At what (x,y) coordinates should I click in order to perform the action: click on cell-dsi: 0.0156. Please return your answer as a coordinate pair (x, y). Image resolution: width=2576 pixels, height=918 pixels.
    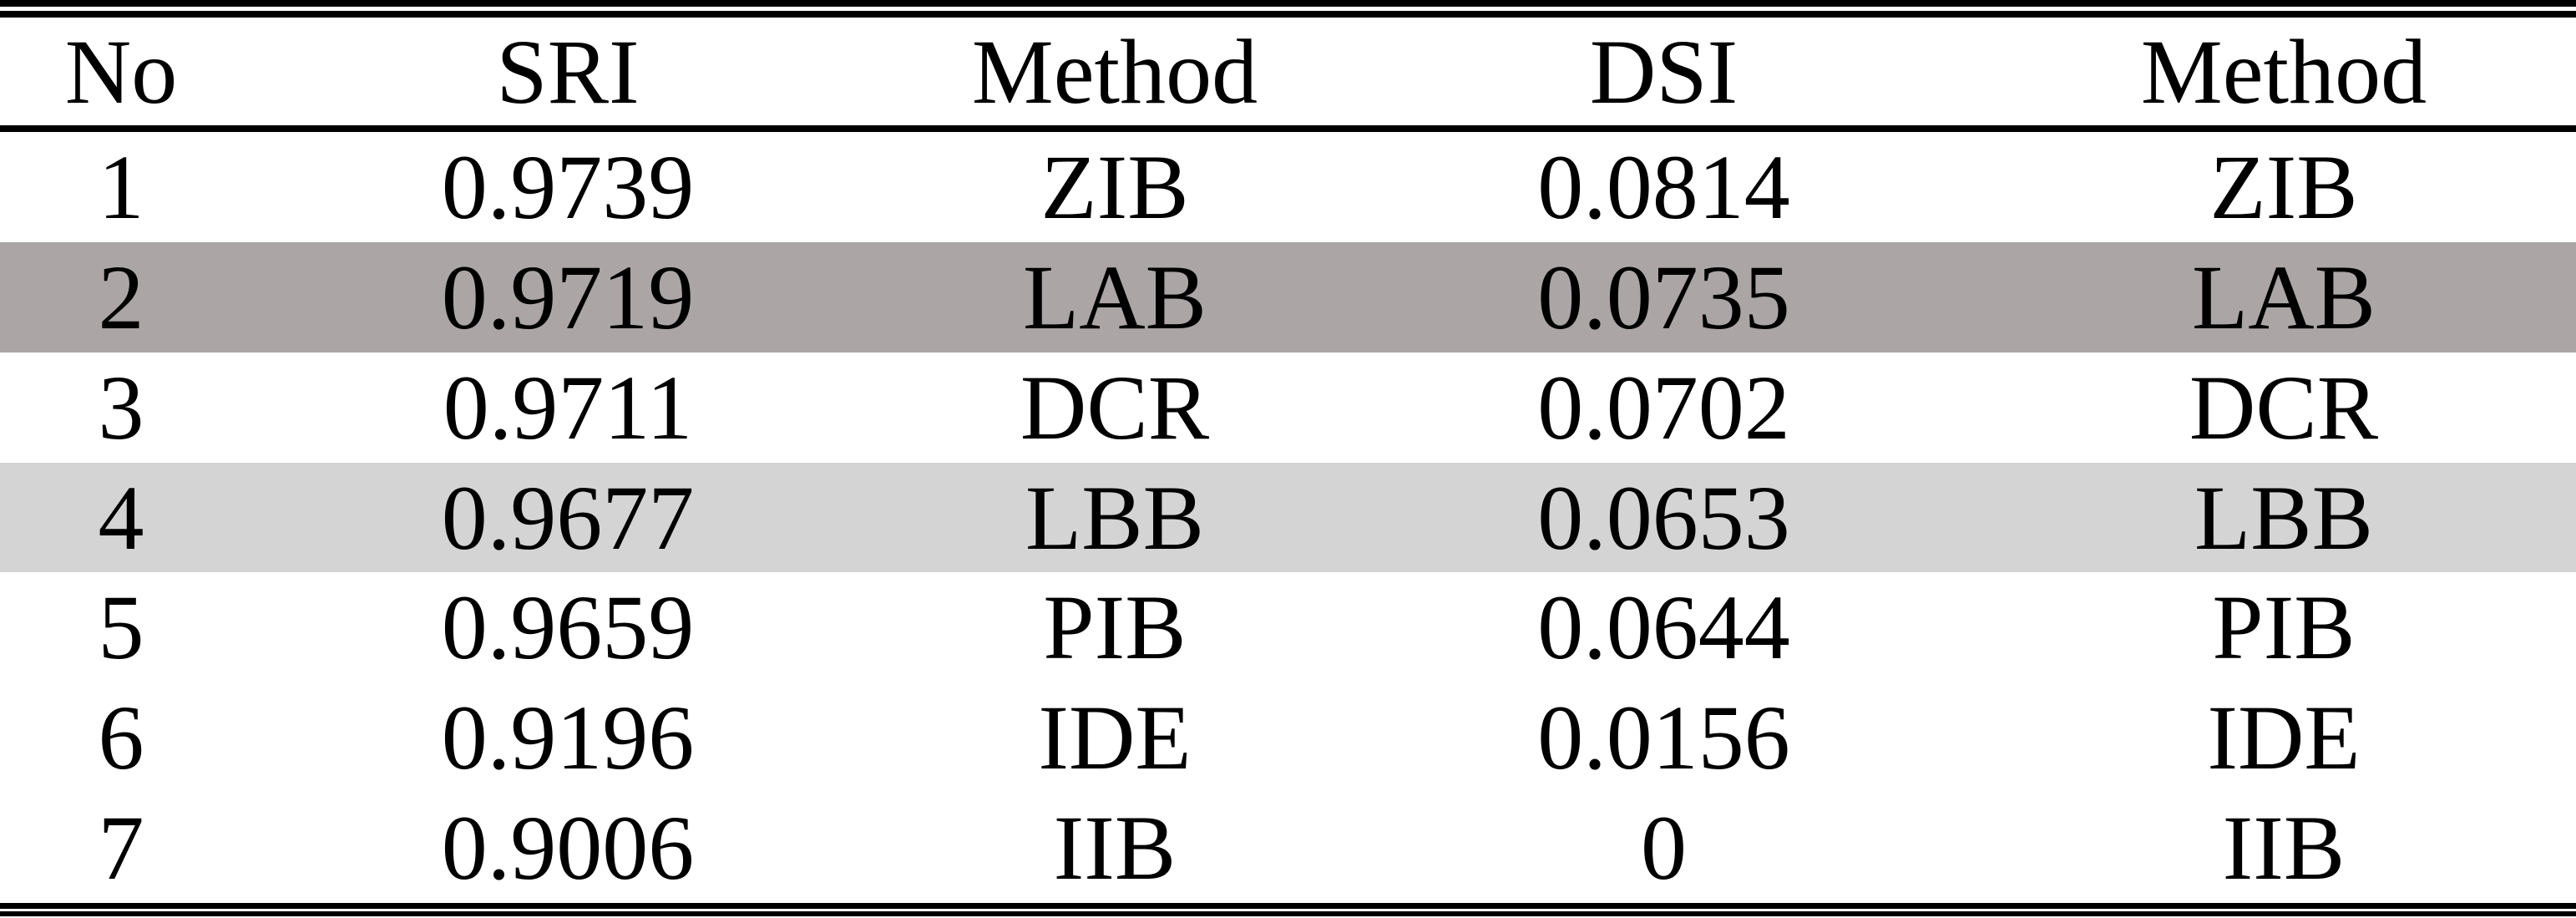
    Looking at the image, I should click on (1663, 738).